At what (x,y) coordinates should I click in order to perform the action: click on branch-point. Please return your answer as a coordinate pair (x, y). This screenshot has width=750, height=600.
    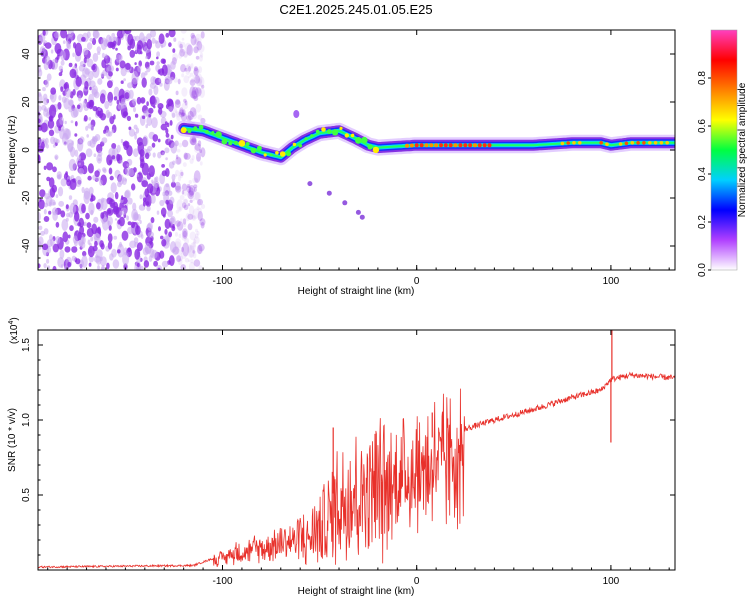
    Looking at the image, I should click on (345, 203).